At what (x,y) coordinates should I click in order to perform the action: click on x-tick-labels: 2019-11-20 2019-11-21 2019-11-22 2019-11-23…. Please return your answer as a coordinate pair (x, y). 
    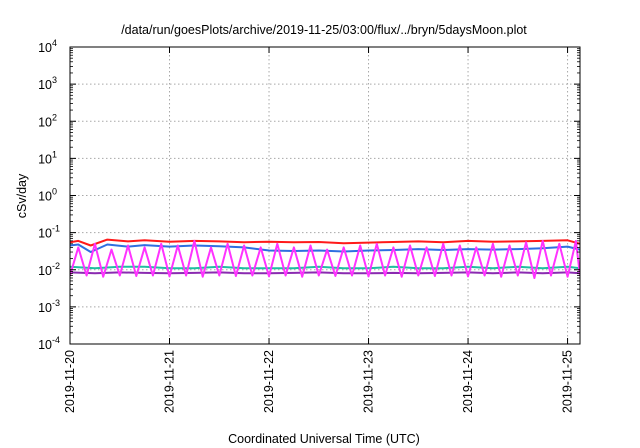
    Looking at the image, I should click on (319, 381).